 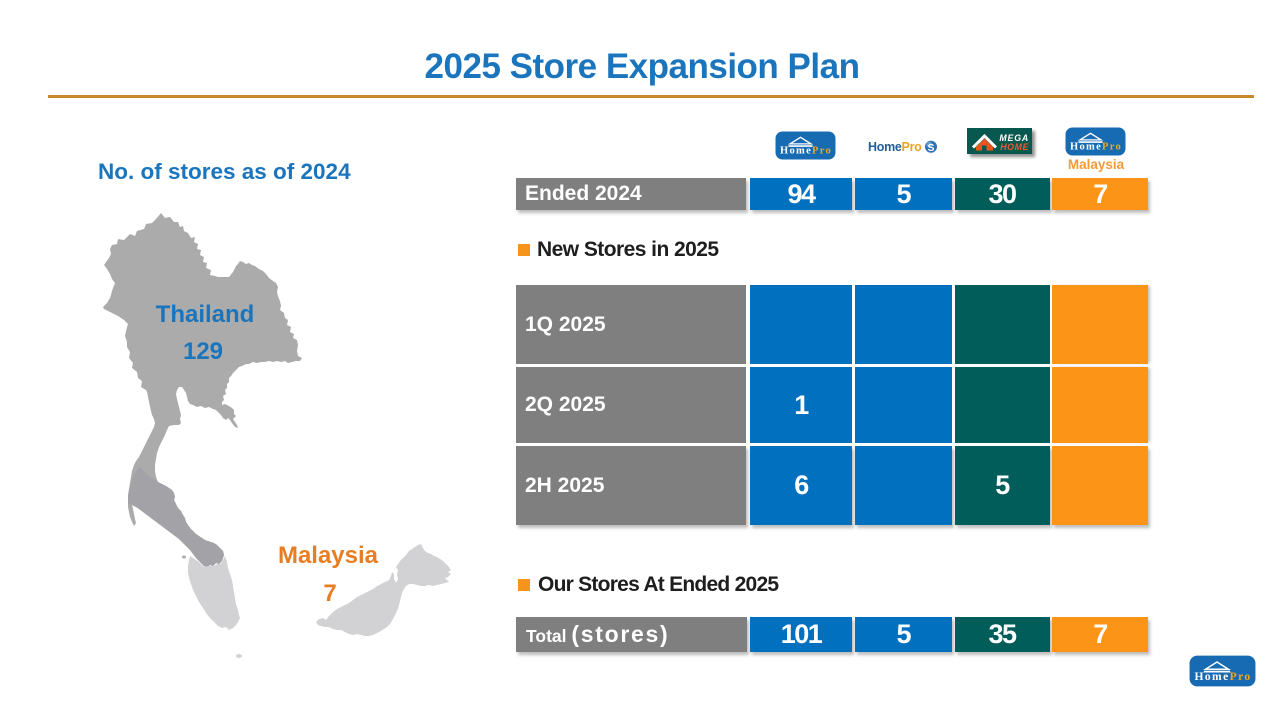 What do you see at coordinates (1014, 147) in the screenshot?
I see `svg-text: HOME` at bounding box center [1014, 147].